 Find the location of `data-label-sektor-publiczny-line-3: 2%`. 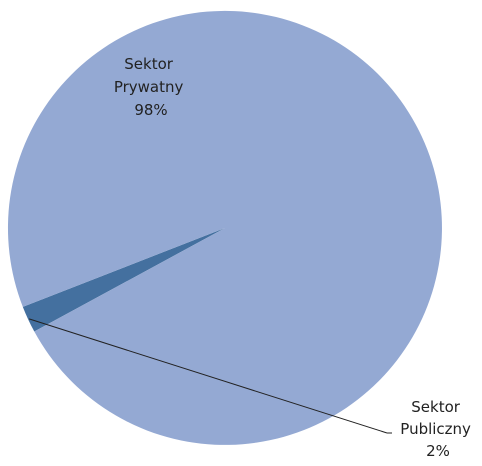

data-label-sektor-publiczny-line-3: 2% is located at coordinates (438, 451).